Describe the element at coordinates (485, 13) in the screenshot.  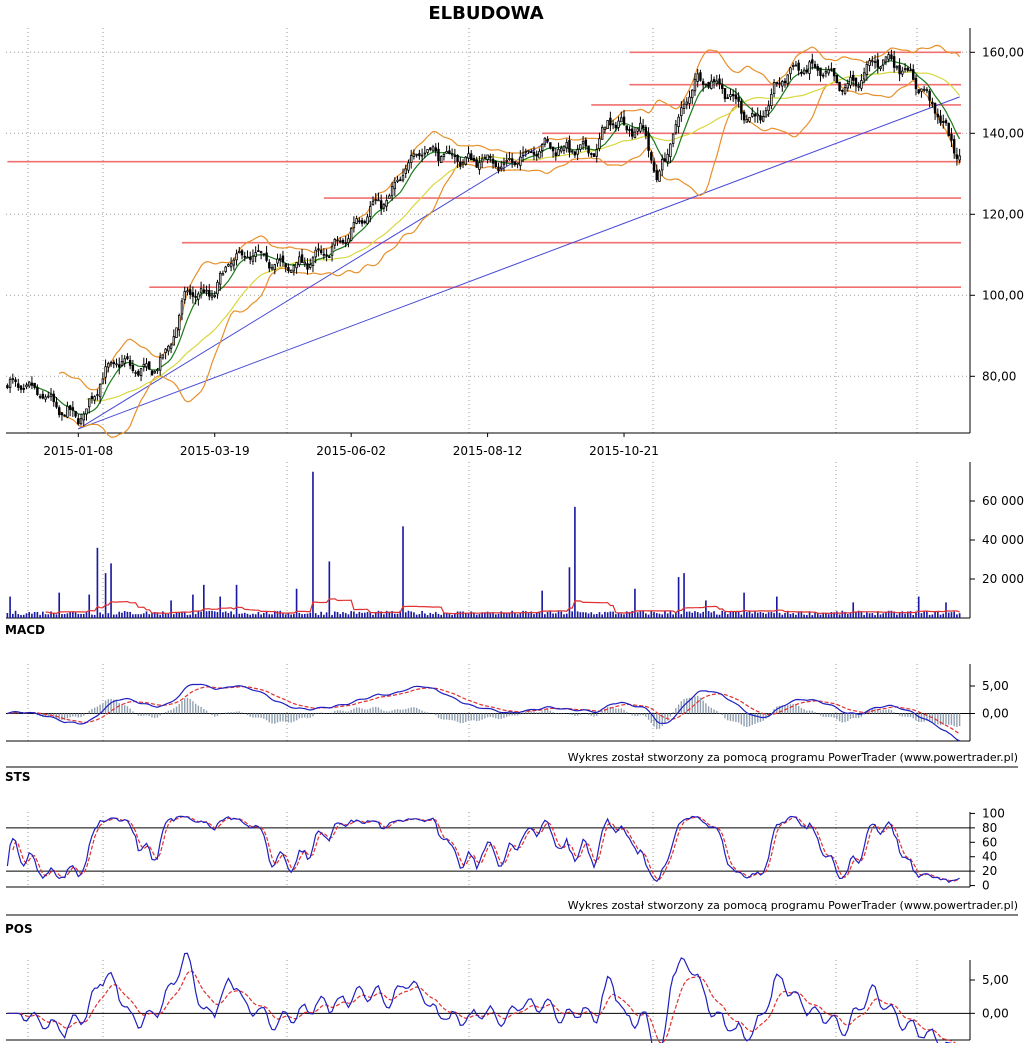
I see `chart-title: ELBUDOWA` at that location.